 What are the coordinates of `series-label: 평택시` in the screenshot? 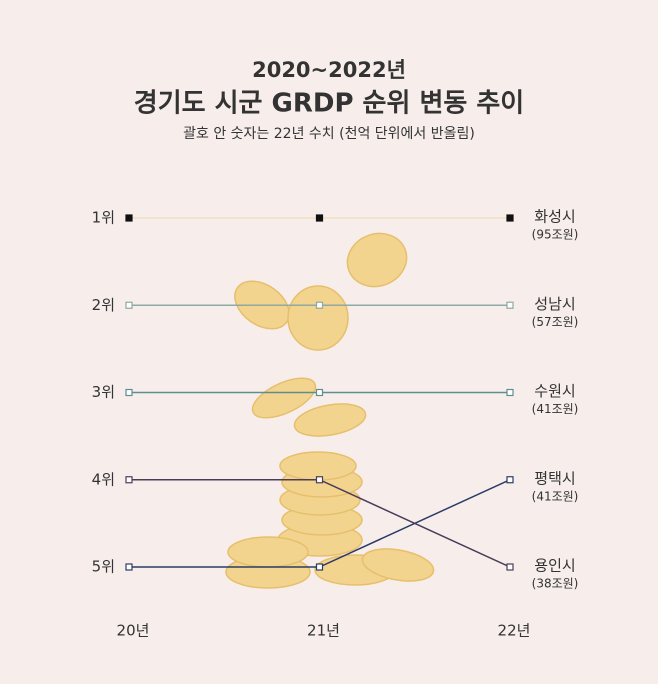 It's located at (554, 478).